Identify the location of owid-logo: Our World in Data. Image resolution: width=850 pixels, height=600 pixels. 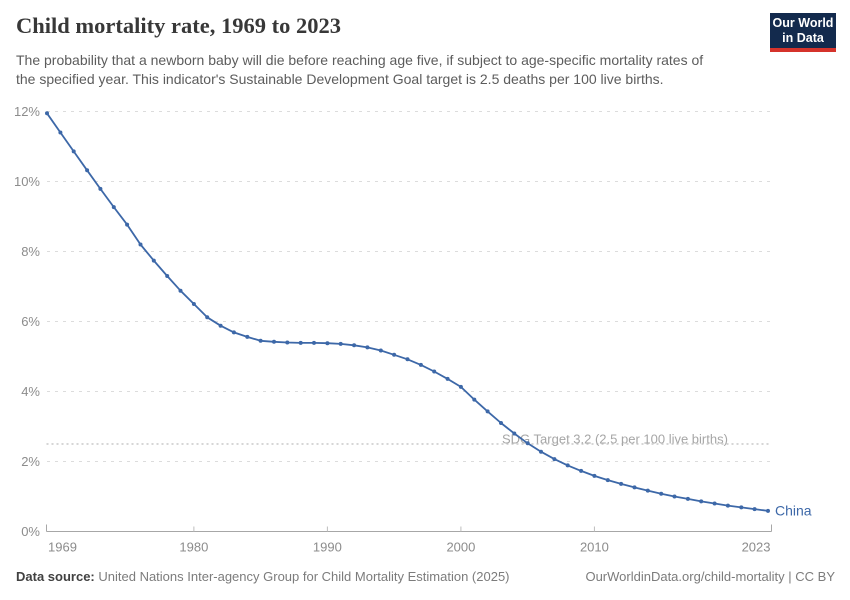
(803, 32).